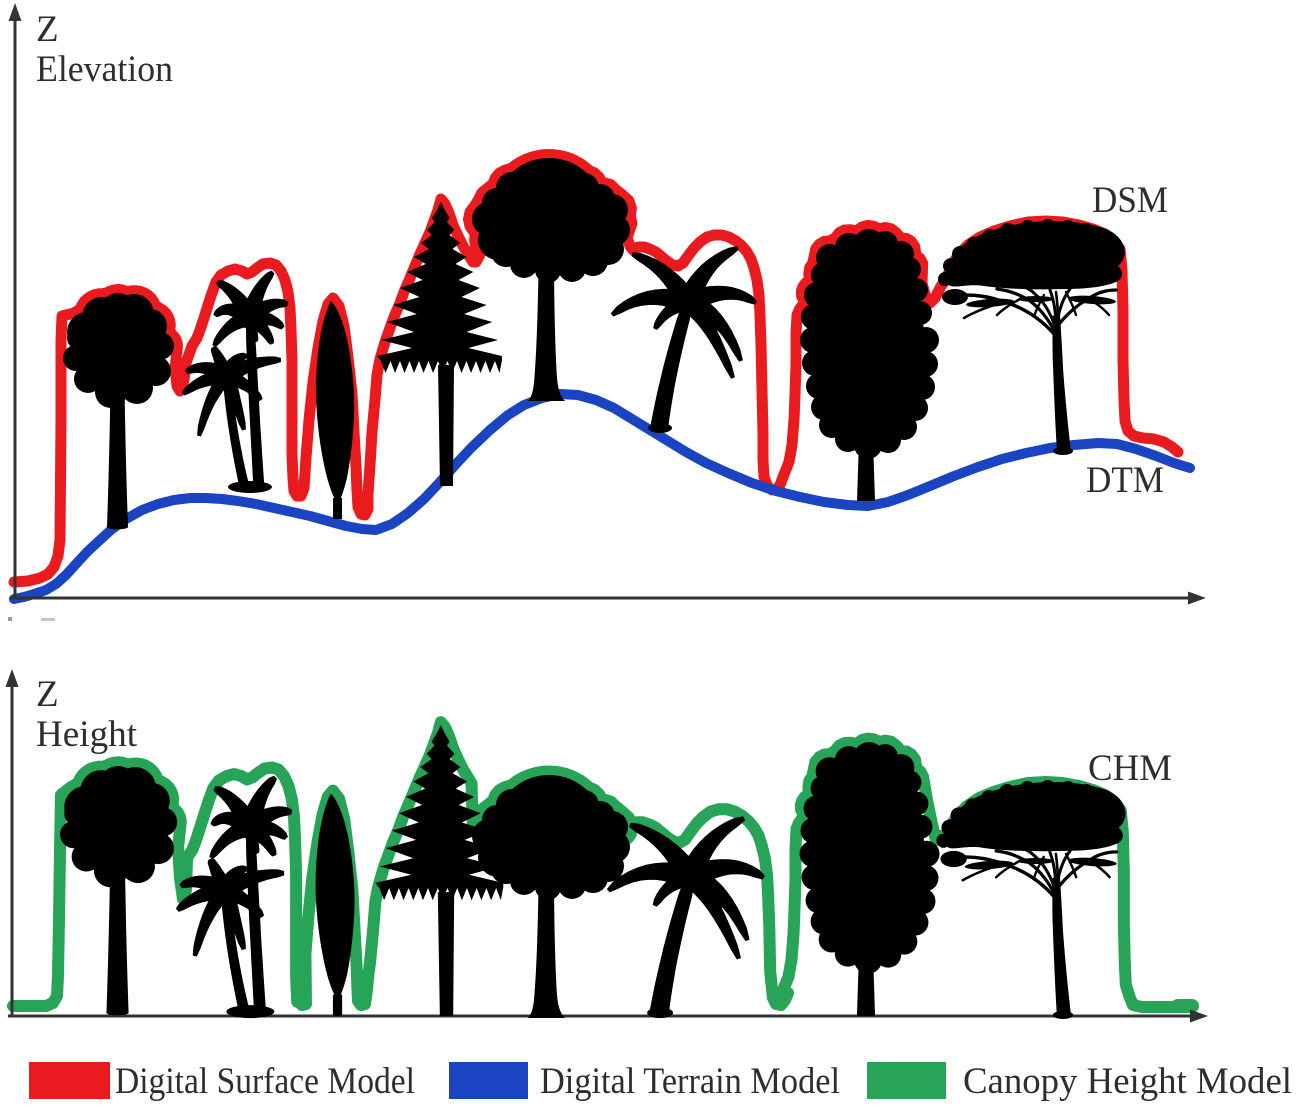 The image size is (1300, 1107). What do you see at coordinates (265, 1081) in the screenshot?
I see `svg-text: Digital Surface Model` at bounding box center [265, 1081].